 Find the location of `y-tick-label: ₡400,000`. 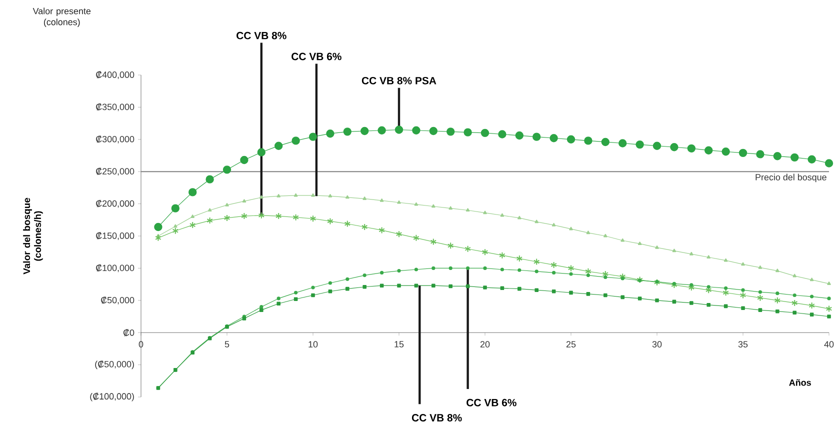

y-tick-label: ₡400,000 is located at coordinates (115, 75).